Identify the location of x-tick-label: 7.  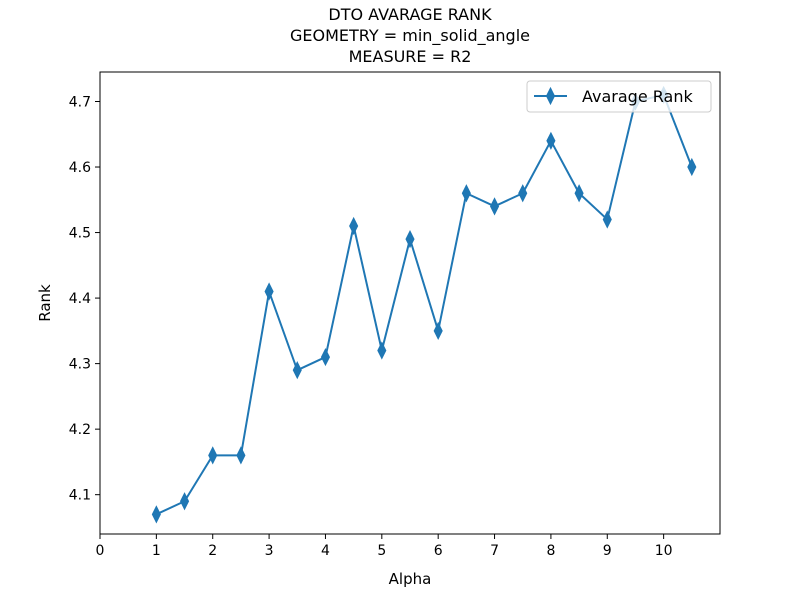
(494, 551).